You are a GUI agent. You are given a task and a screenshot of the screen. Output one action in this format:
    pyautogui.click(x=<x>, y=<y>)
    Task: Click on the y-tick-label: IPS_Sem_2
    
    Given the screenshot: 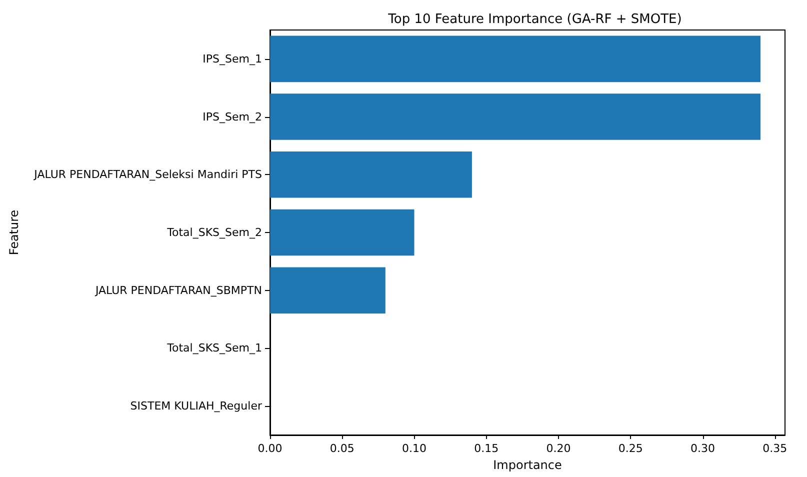 What is the action you would take?
    pyautogui.click(x=232, y=117)
    